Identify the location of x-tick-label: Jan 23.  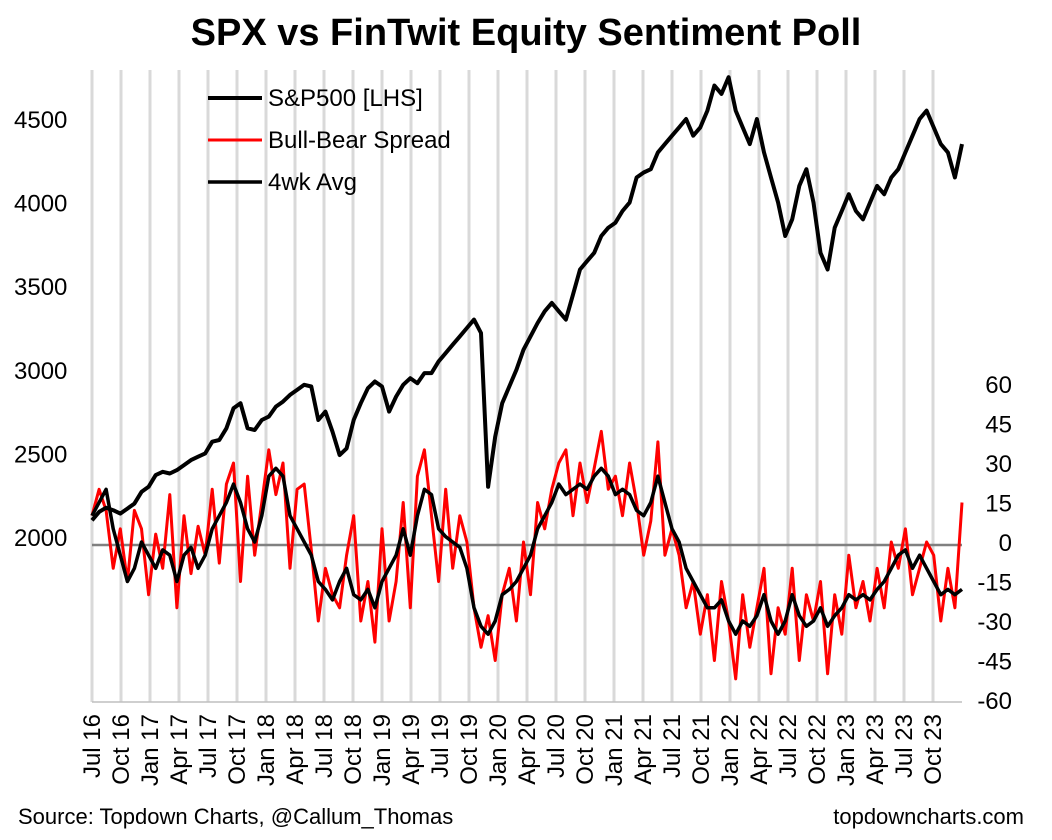
(846, 750).